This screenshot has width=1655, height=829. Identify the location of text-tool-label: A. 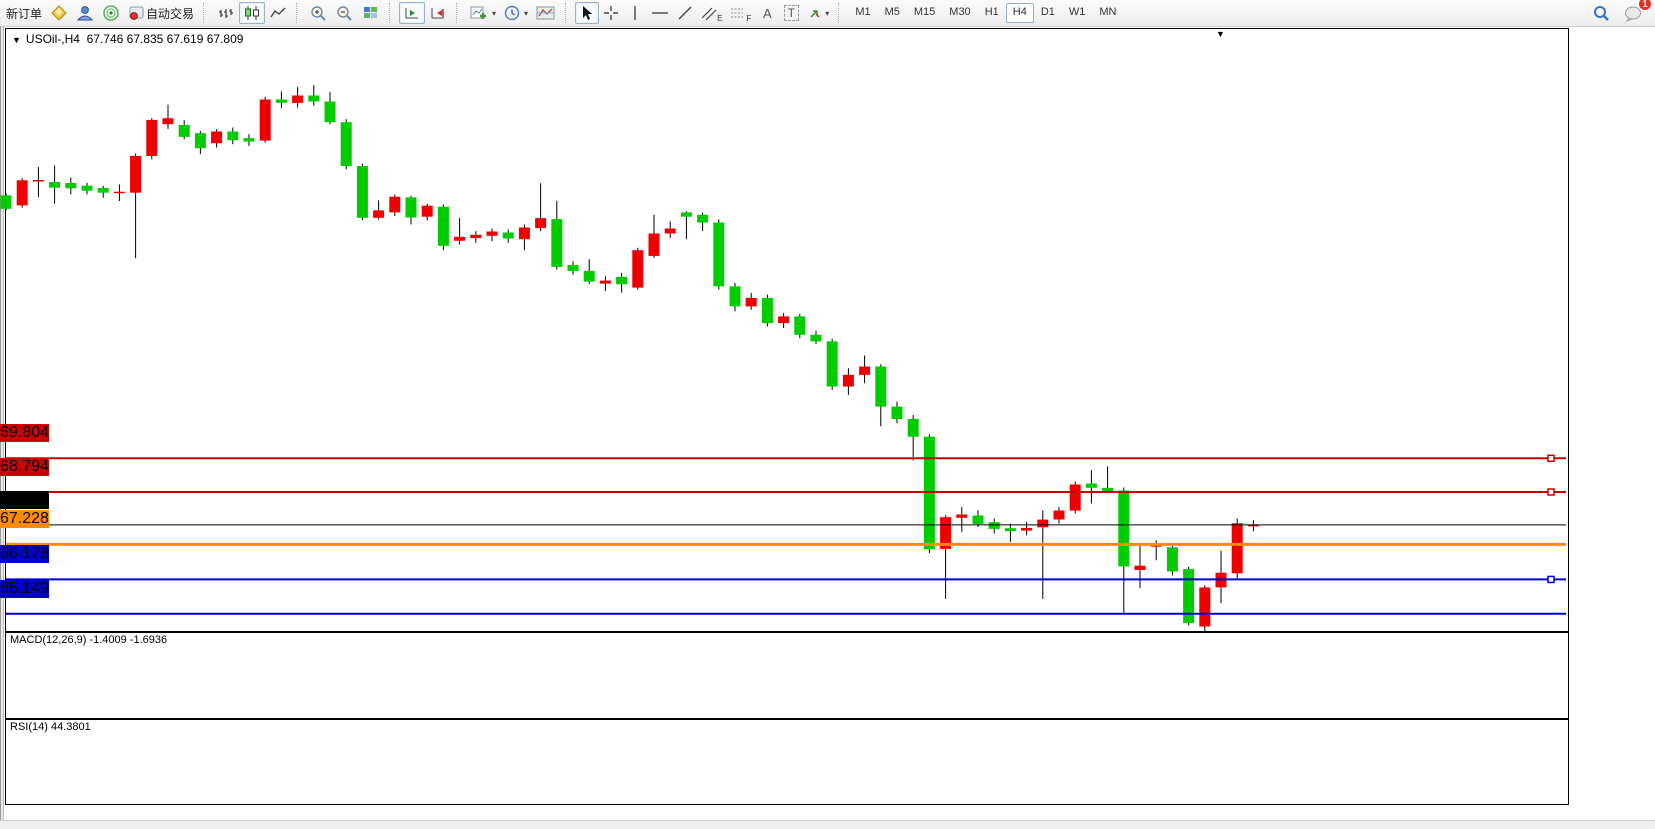
(767, 13).